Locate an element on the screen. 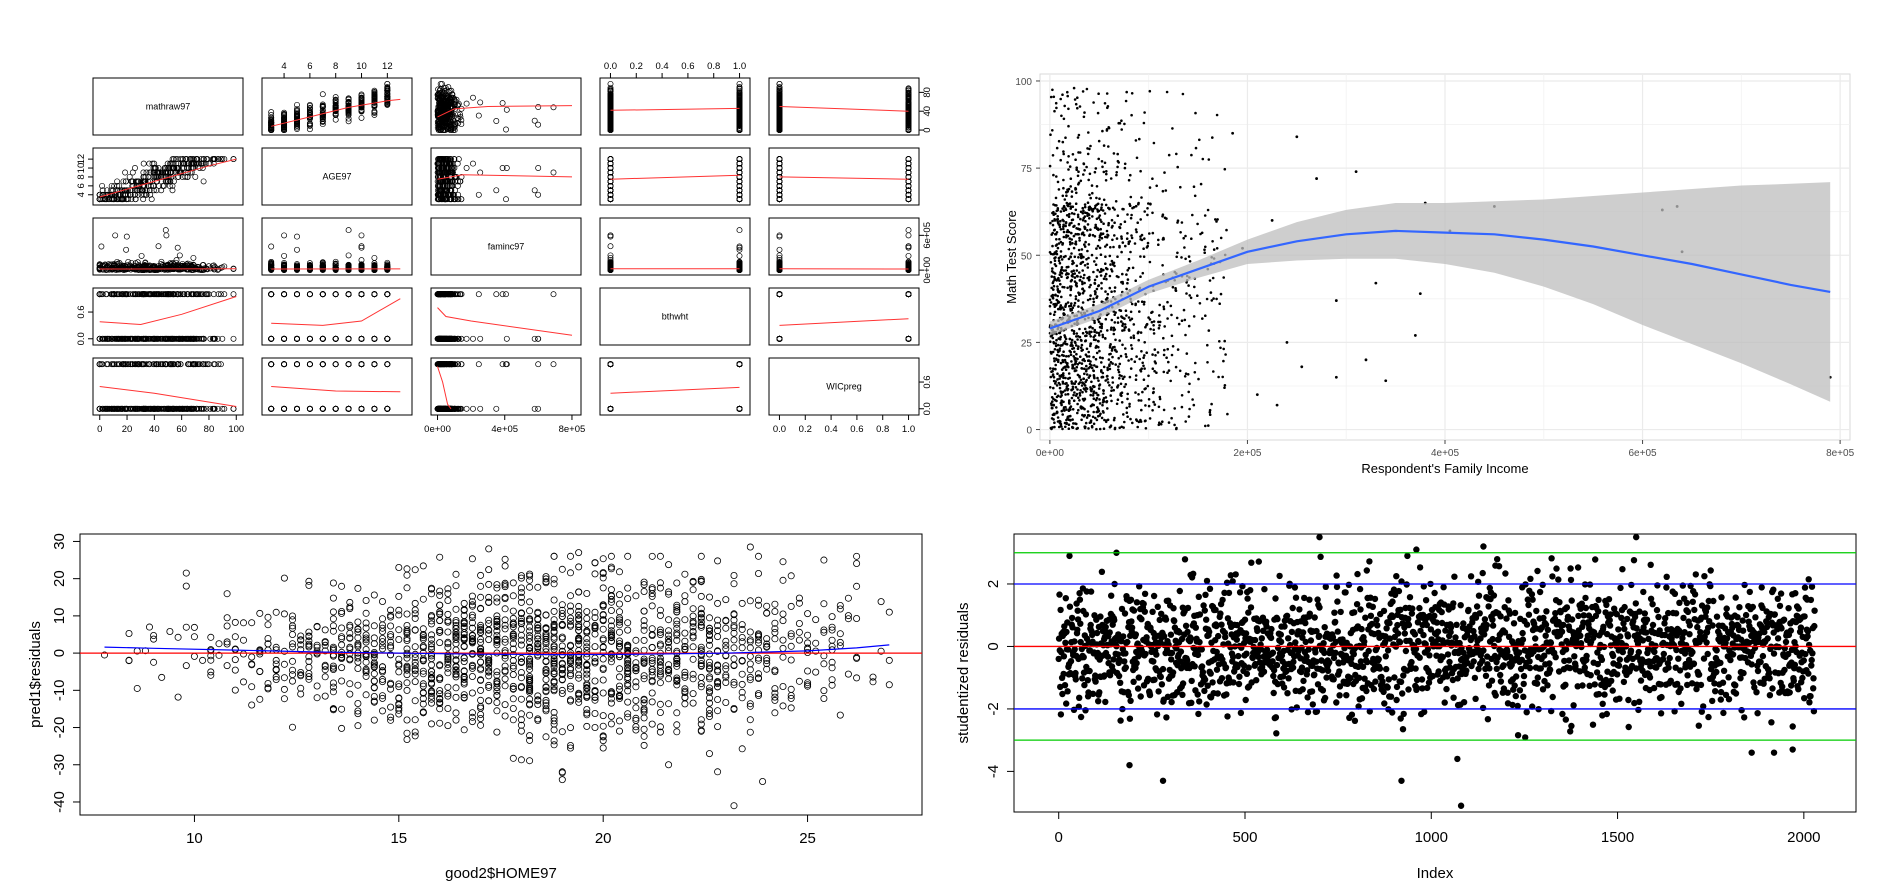 The height and width of the screenshot is (892, 1888). pairs-cell: mathraw97 is located at coordinates (168, 106).